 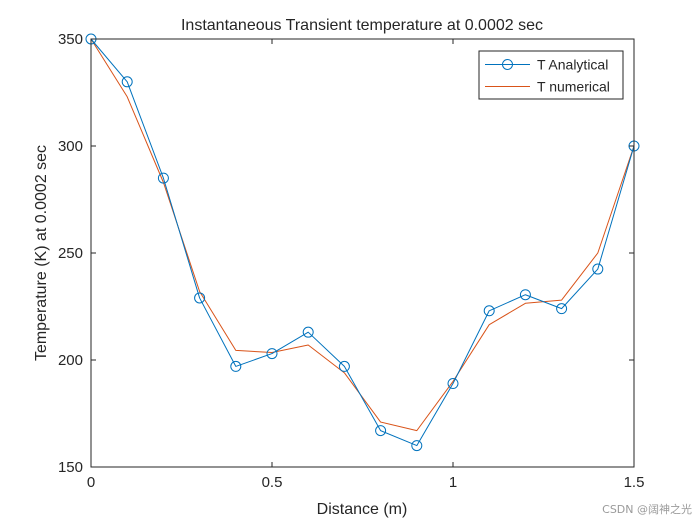 What do you see at coordinates (70, 467) in the screenshot?
I see `y-tick-label: 150` at bounding box center [70, 467].